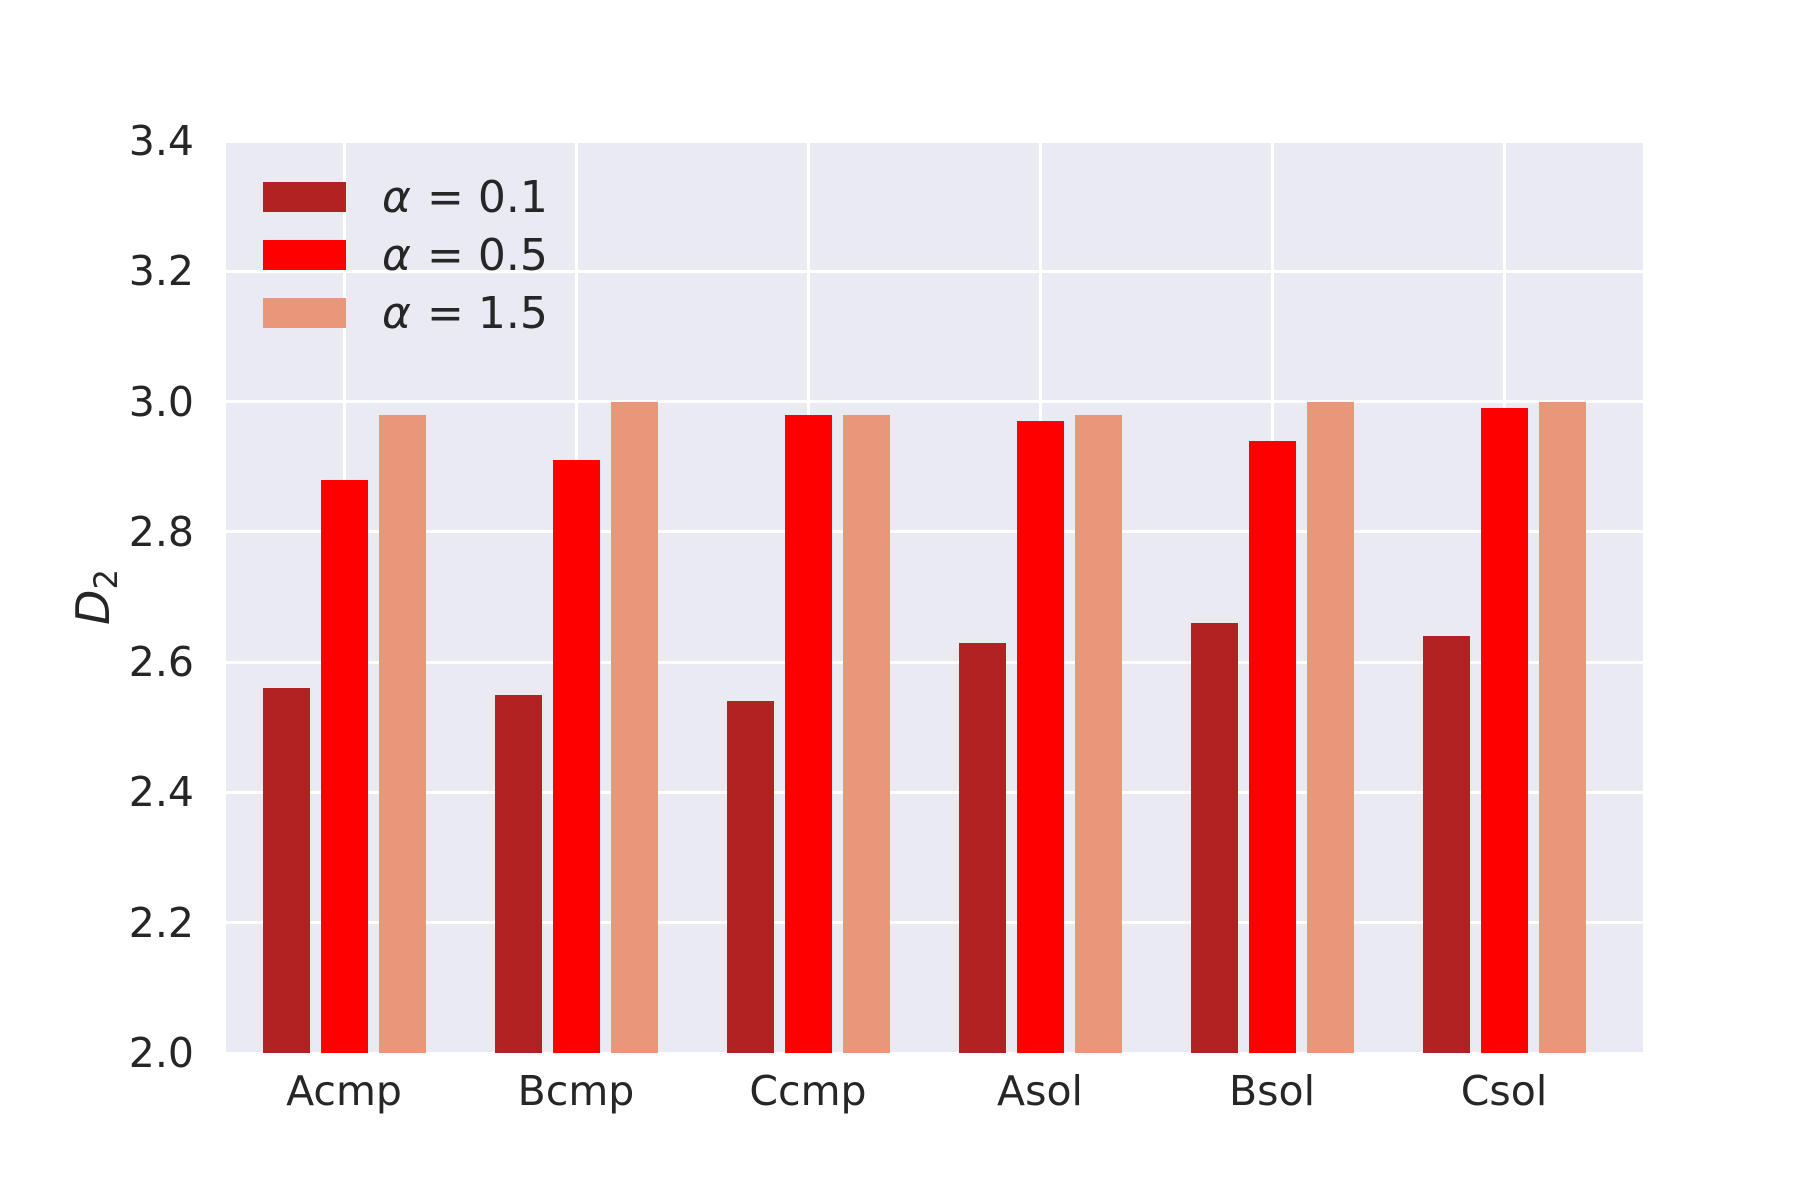  I want to click on y-tick-label: 2.0, so click(161, 1053).